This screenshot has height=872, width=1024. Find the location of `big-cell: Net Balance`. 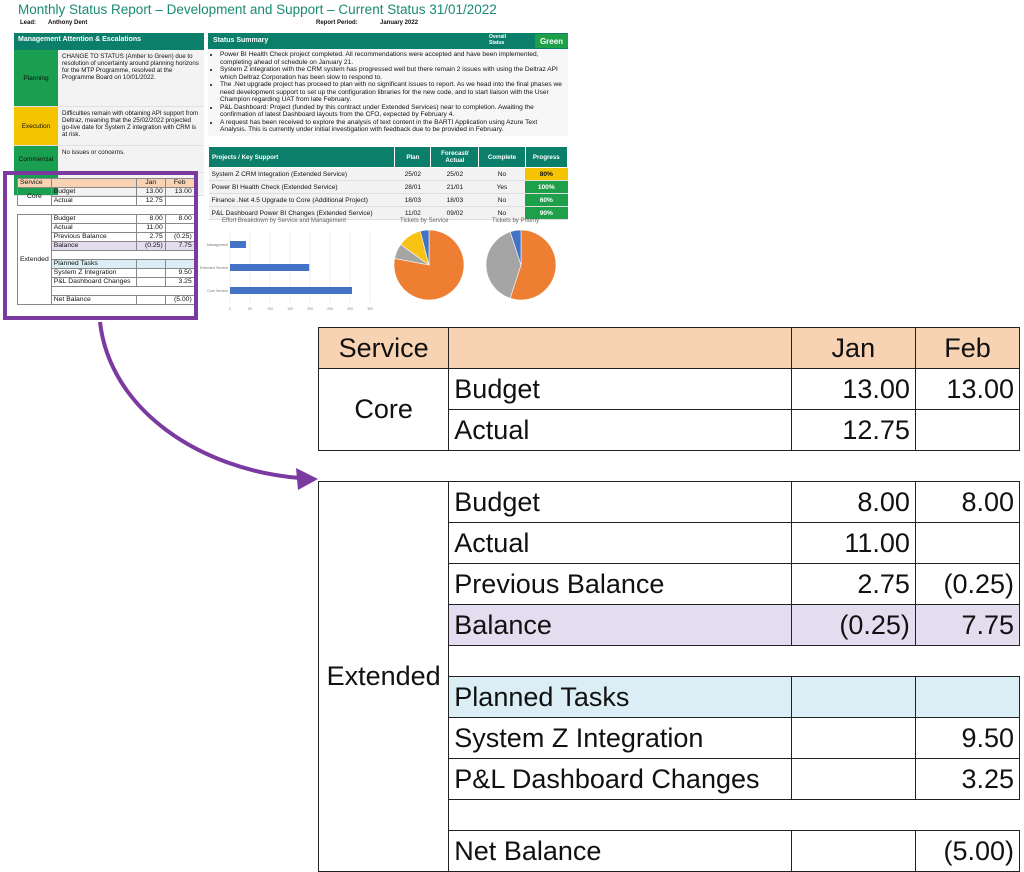

big-cell: Net Balance is located at coordinates (620, 851).